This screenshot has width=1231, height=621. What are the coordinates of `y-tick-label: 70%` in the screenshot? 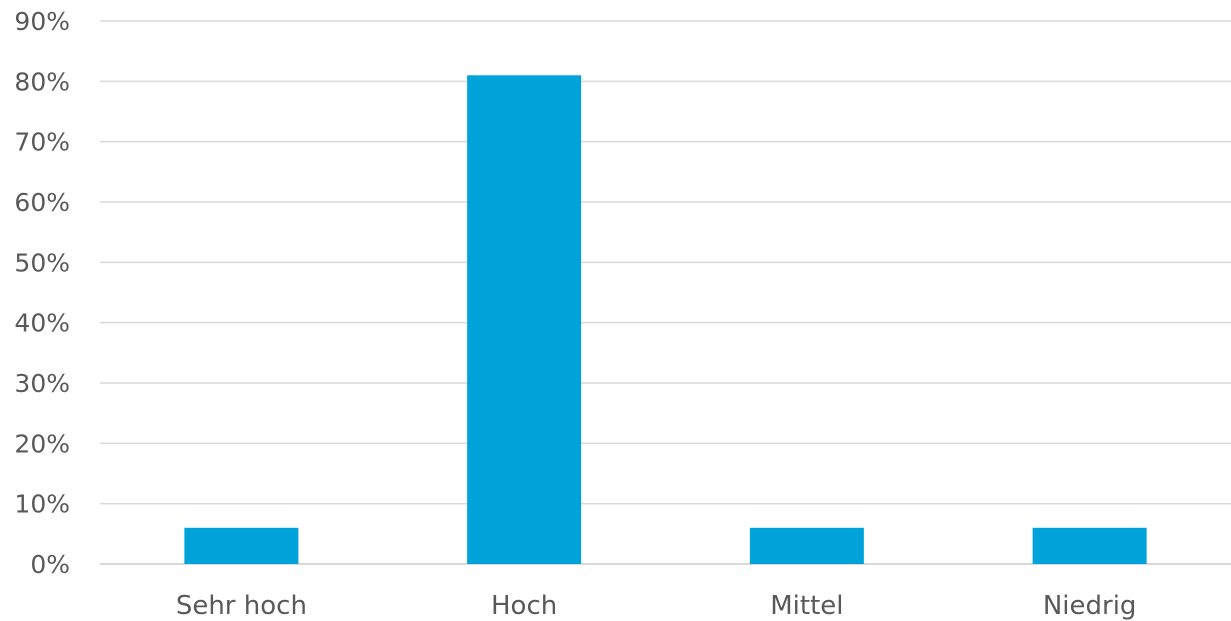 It's located at (42, 142).